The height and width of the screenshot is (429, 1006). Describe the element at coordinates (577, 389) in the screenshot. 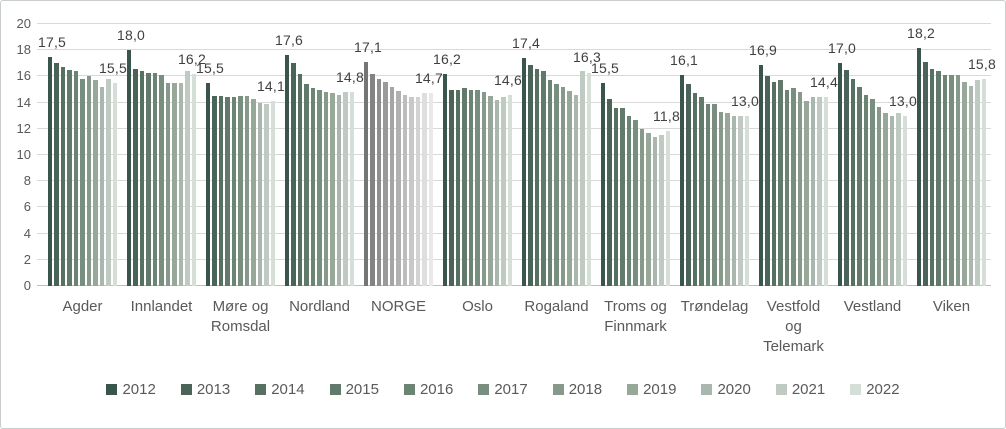

I see `legend-item-2018: 2018` at that location.